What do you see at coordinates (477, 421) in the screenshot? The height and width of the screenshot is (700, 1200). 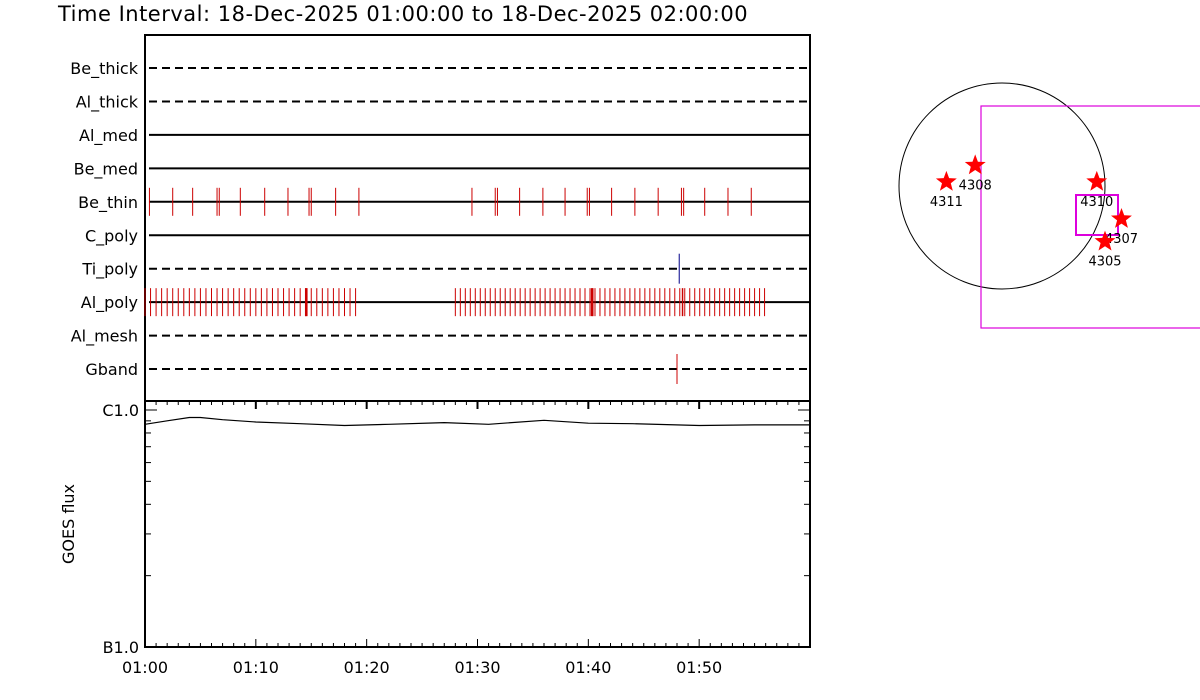 I see `goes-flux-line` at bounding box center [477, 421].